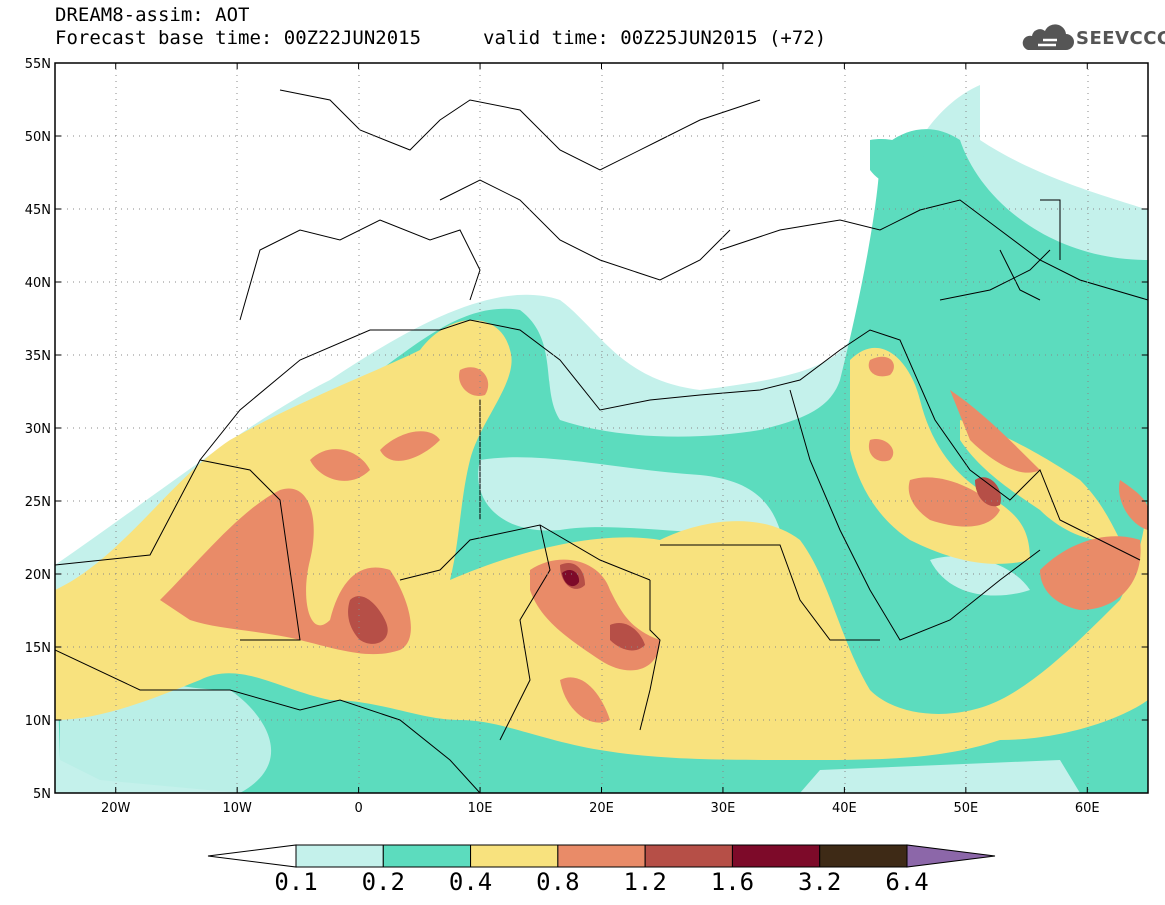 Image resolution: width=1165 pixels, height=905 pixels. What do you see at coordinates (252, 856) in the screenshot?
I see `colorbar-lower-arrow` at bounding box center [252, 856].